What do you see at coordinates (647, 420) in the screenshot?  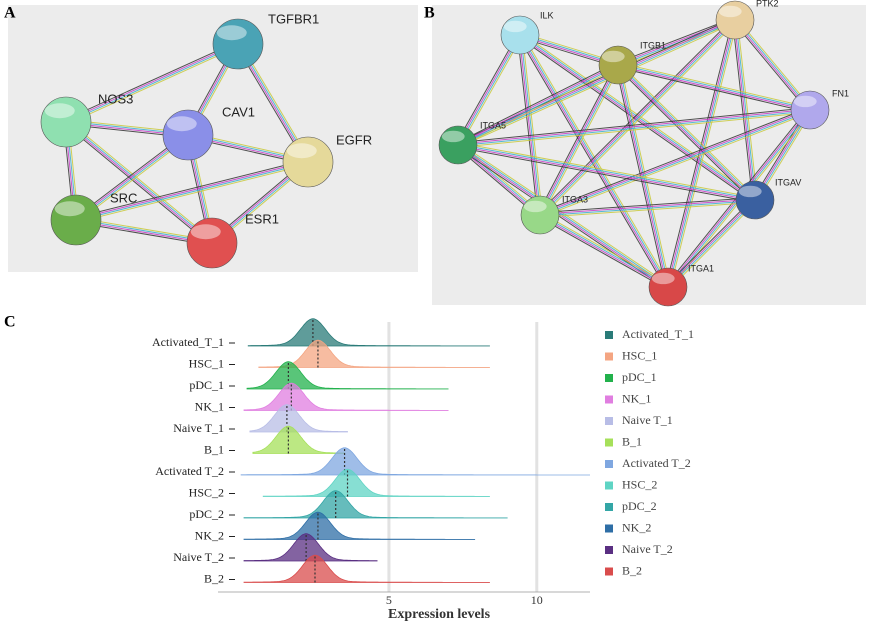 I see `legend-label: Naive T_1` at bounding box center [647, 420].